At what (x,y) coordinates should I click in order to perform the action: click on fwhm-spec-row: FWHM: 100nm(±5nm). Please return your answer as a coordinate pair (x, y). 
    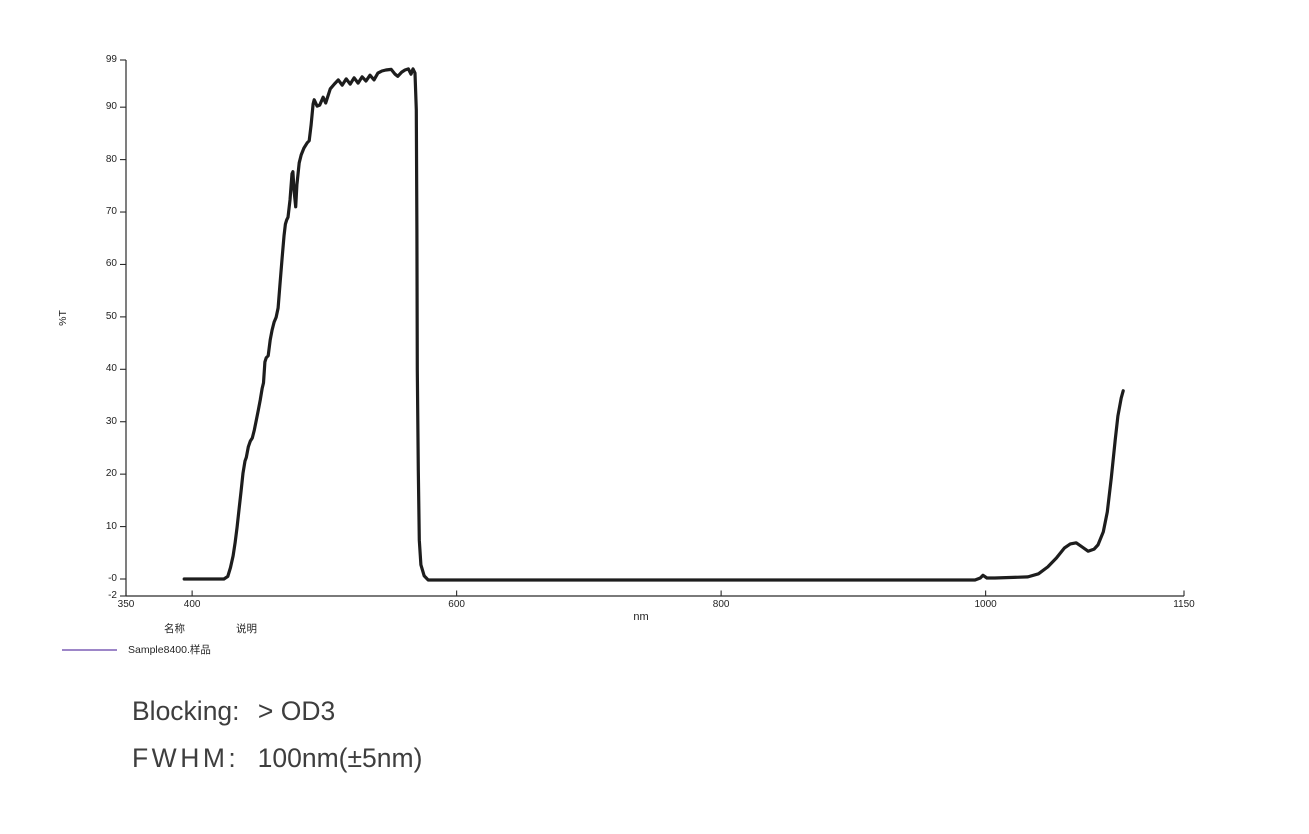
    Looking at the image, I should click on (277, 758).